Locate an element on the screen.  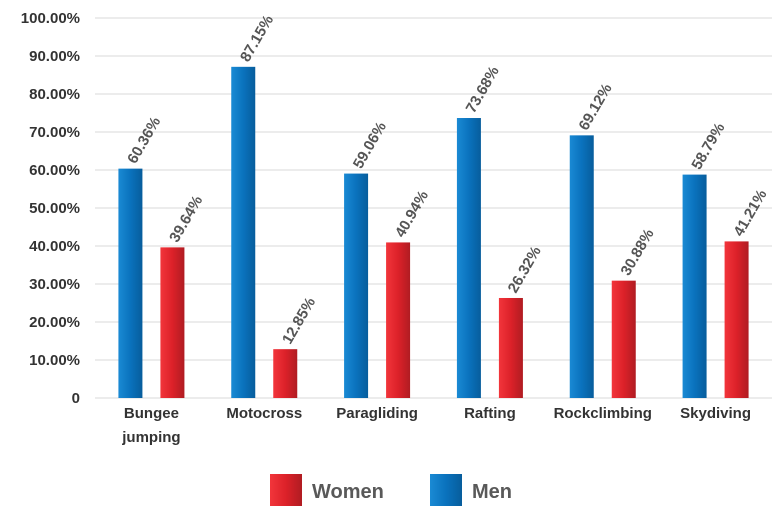
y-tick-label: 50.00% is located at coordinates (54, 208).